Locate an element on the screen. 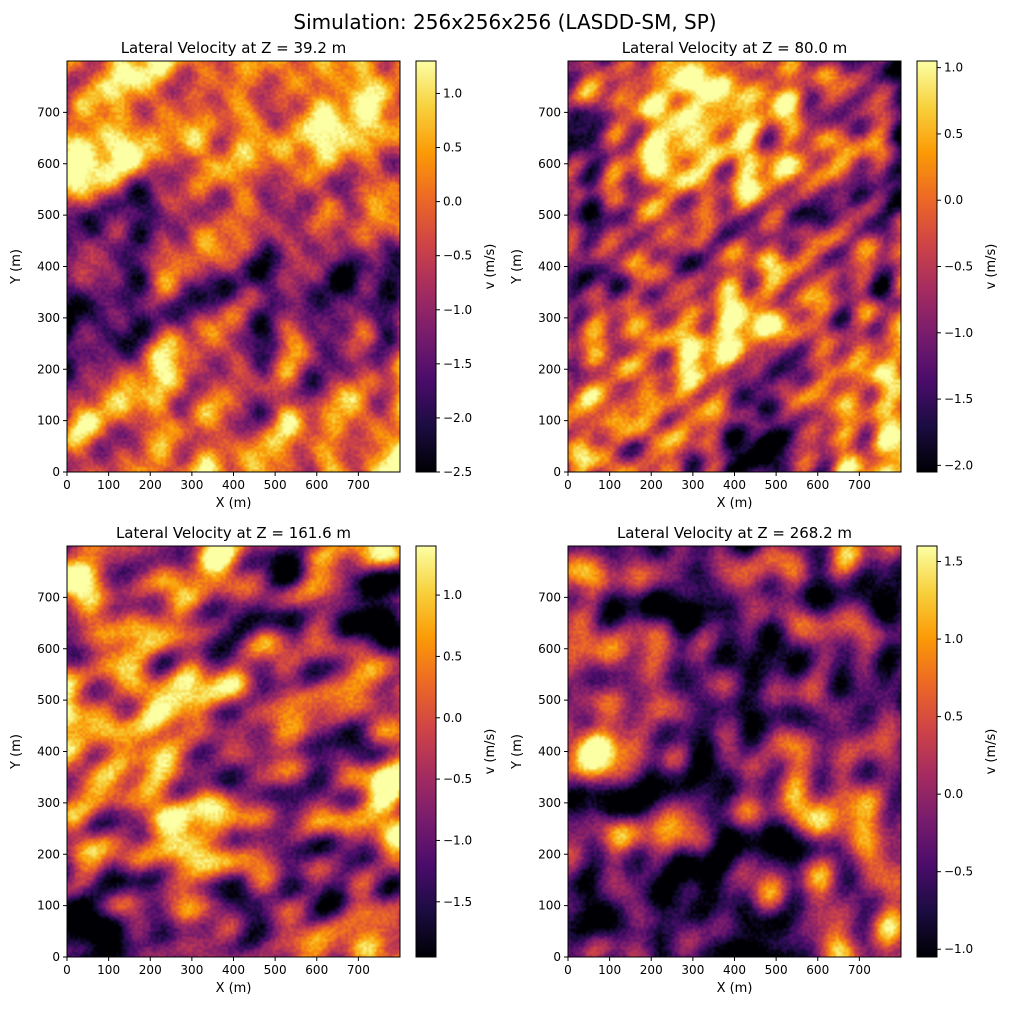 The width and height of the screenshot is (1010, 1011). subplot-title: Lateral Velocity at Z = 161.6 m is located at coordinates (233, 533).